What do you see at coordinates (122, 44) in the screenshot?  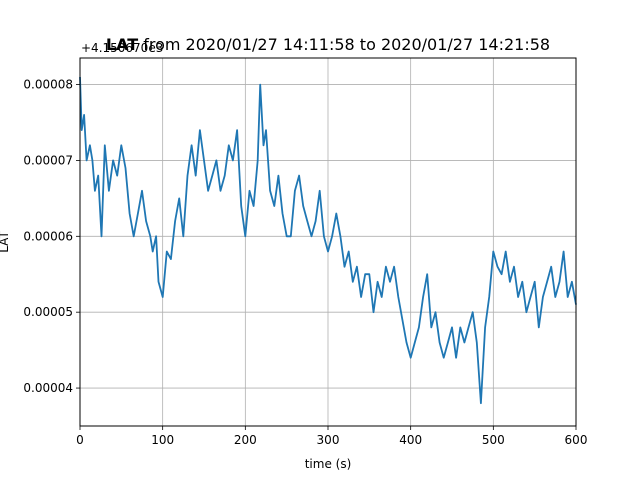 I see `chart-title-bold: LAT` at bounding box center [122, 44].